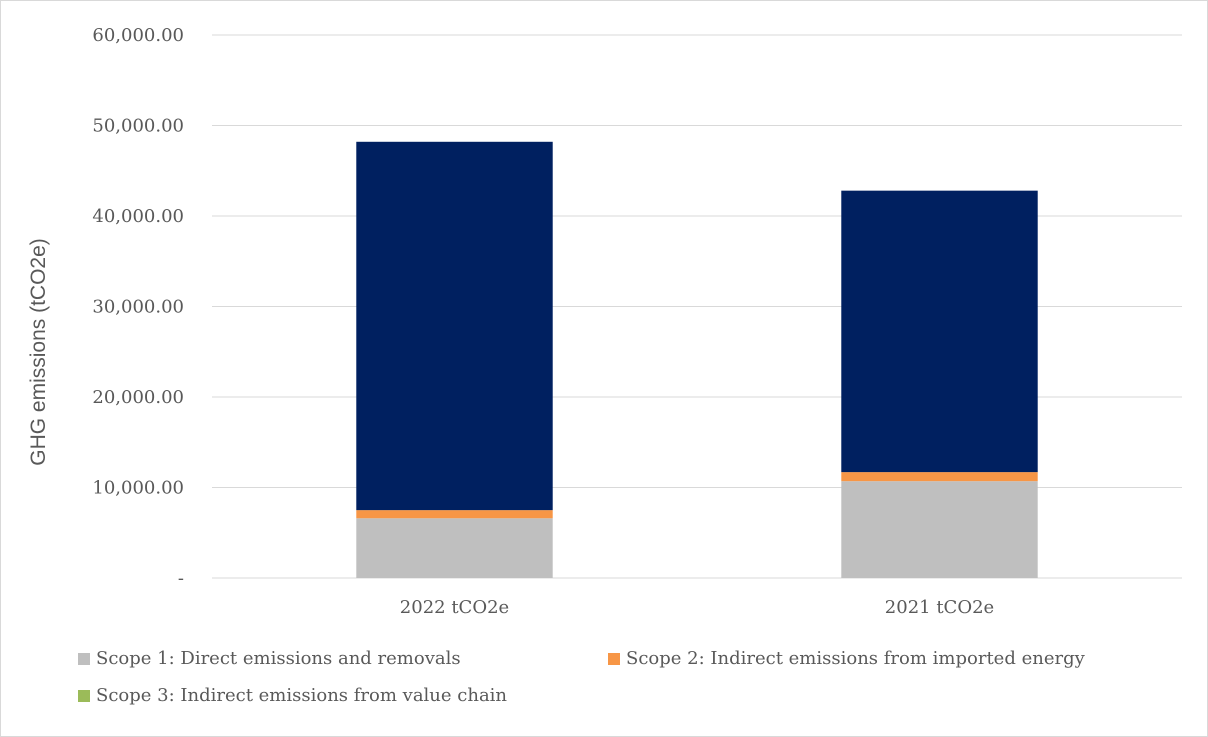  I want to click on x-tick-label: 2021 tCO2e, so click(939, 607).